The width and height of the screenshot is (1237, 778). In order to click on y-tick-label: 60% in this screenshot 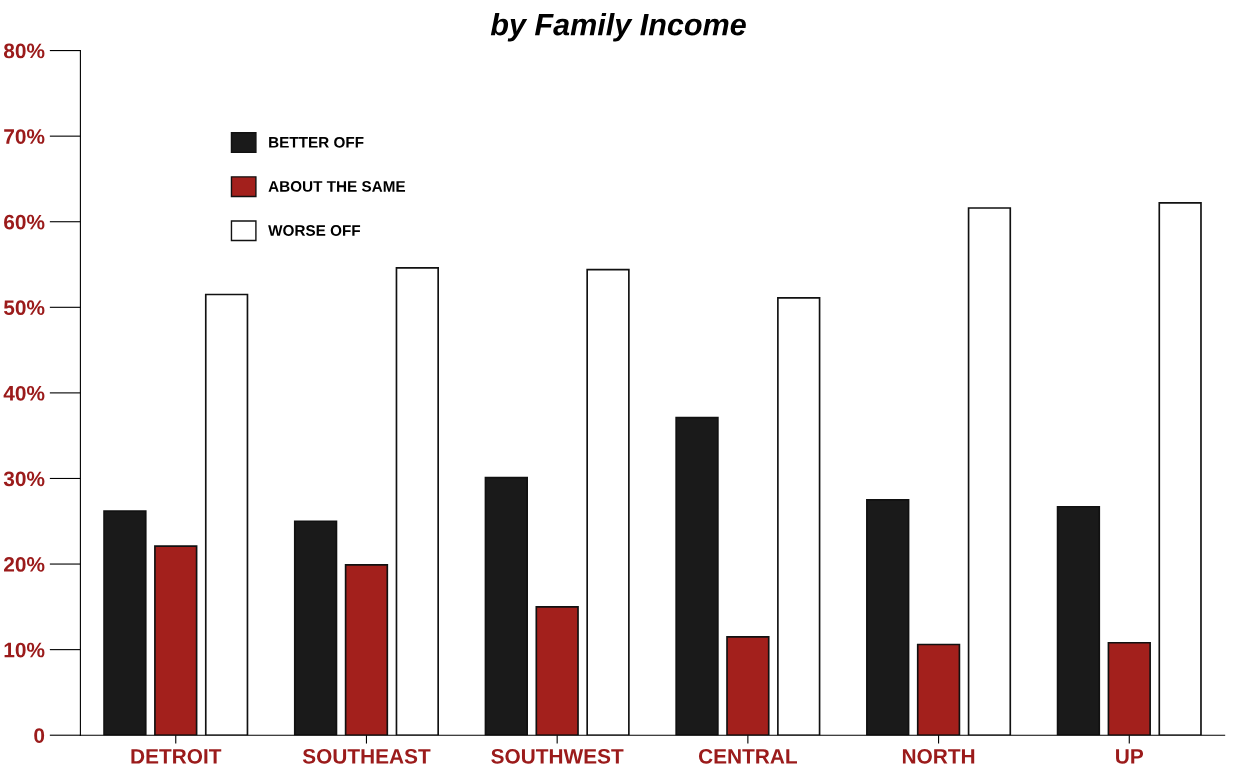, I will do `click(24, 222)`.